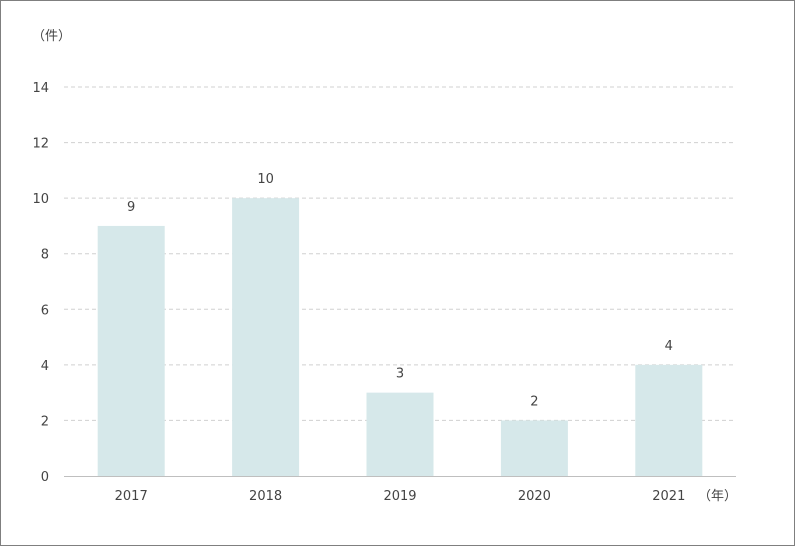  I want to click on data-label: 2, so click(534, 401).